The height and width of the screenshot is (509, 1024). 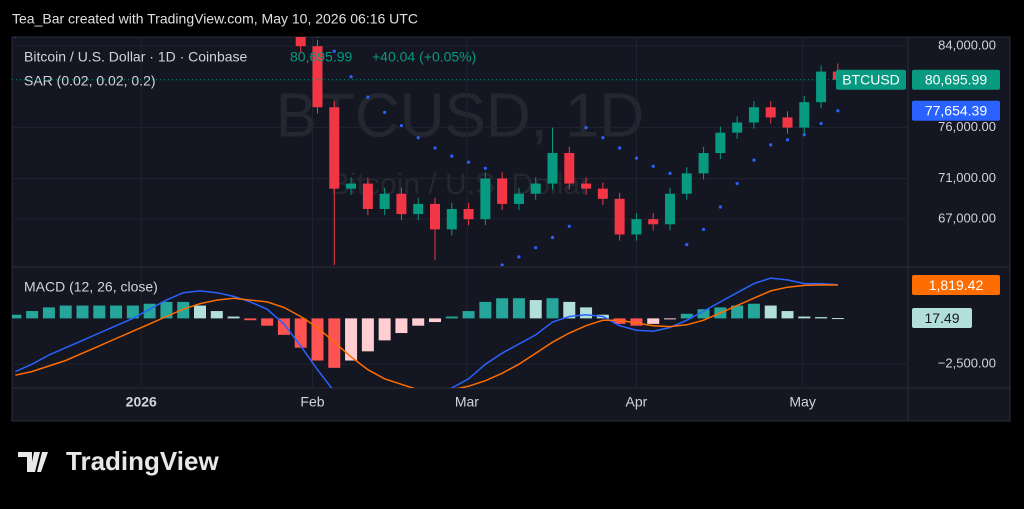 I want to click on footer-logo: TradingView, so click(x=142, y=461).